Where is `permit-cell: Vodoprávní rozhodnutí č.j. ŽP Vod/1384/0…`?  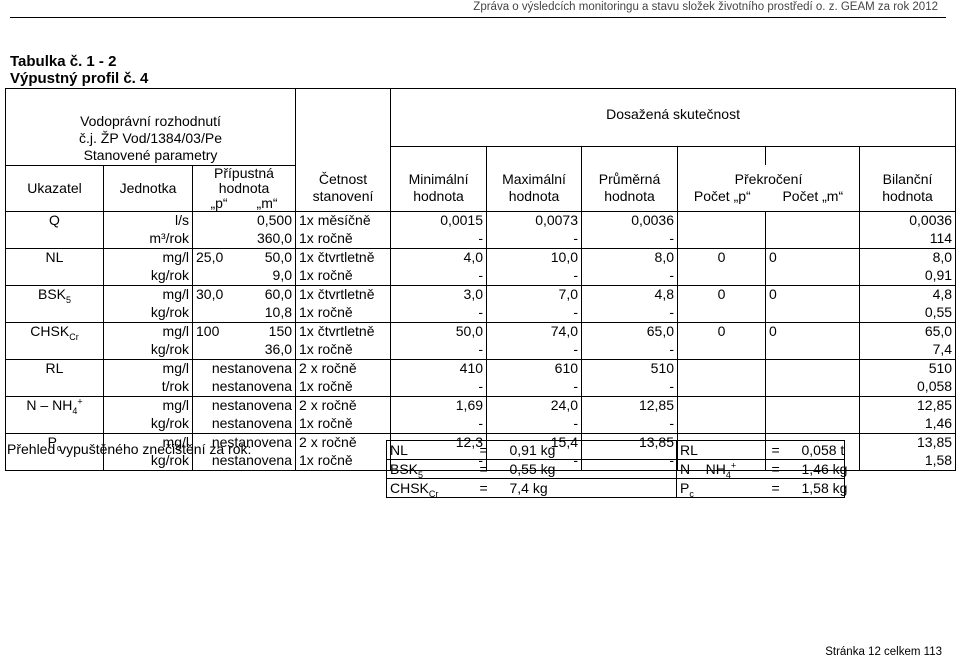
permit-cell: Vodoprávní rozhodnutí č.j. ŽP Vod/1384/0… is located at coordinates (150, 117).